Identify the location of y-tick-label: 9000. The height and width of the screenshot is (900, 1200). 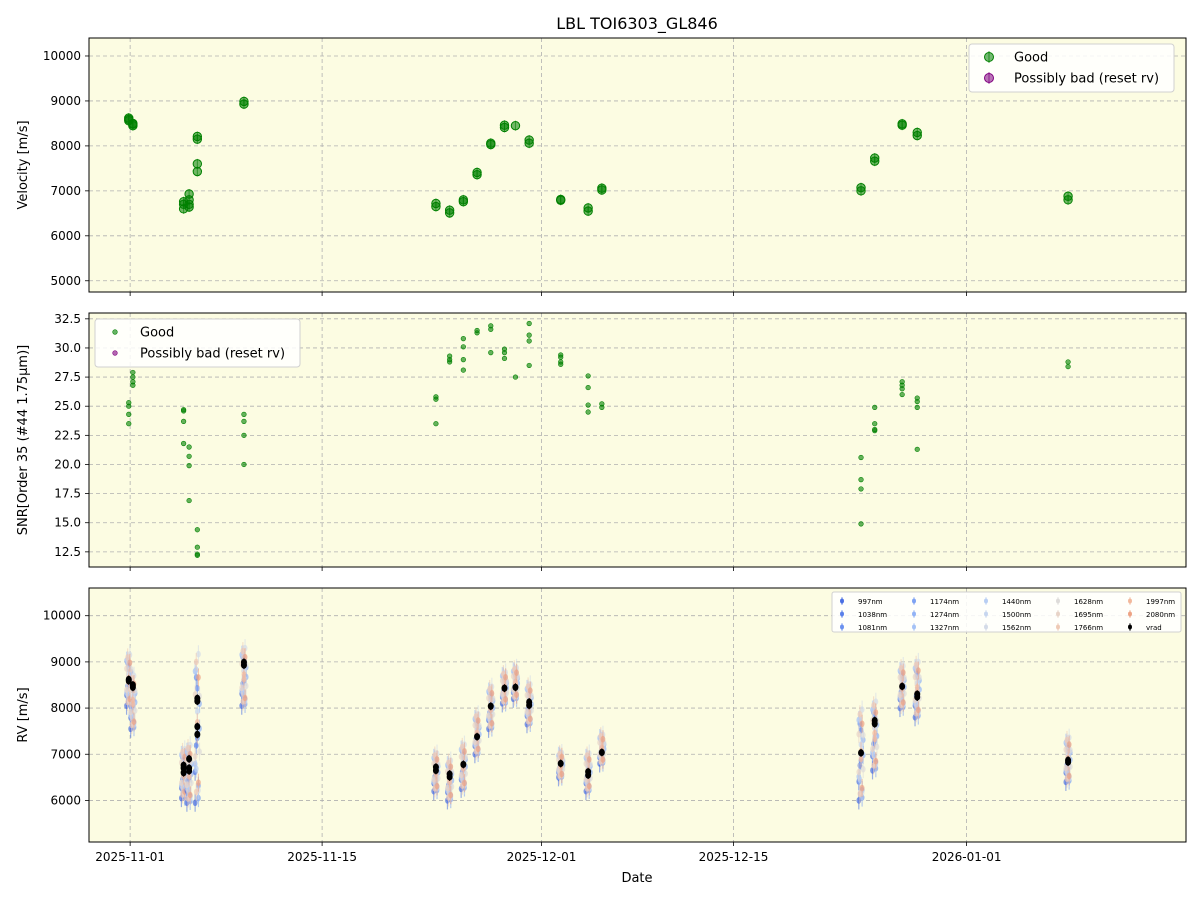
(65, 662).